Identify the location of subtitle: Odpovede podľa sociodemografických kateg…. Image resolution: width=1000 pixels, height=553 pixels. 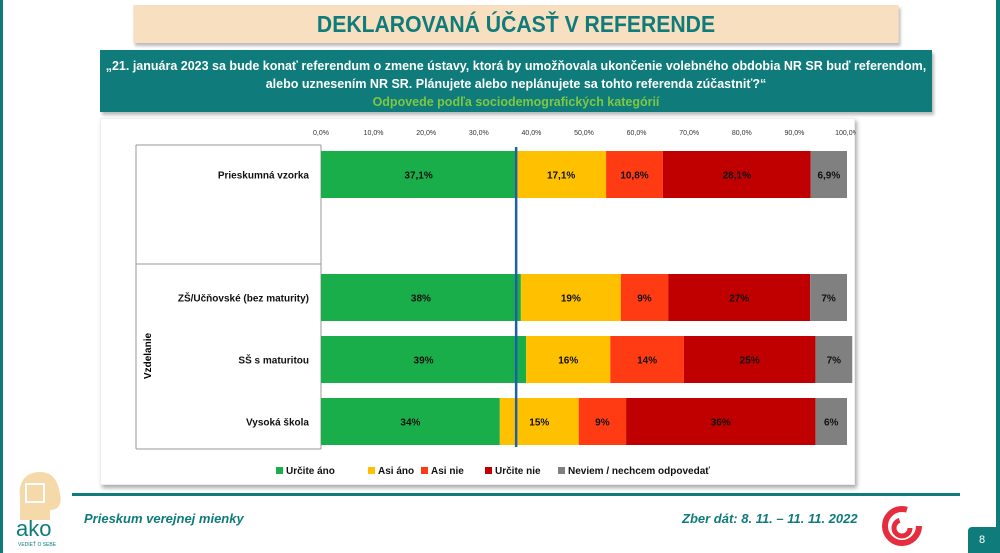
(516, 102).